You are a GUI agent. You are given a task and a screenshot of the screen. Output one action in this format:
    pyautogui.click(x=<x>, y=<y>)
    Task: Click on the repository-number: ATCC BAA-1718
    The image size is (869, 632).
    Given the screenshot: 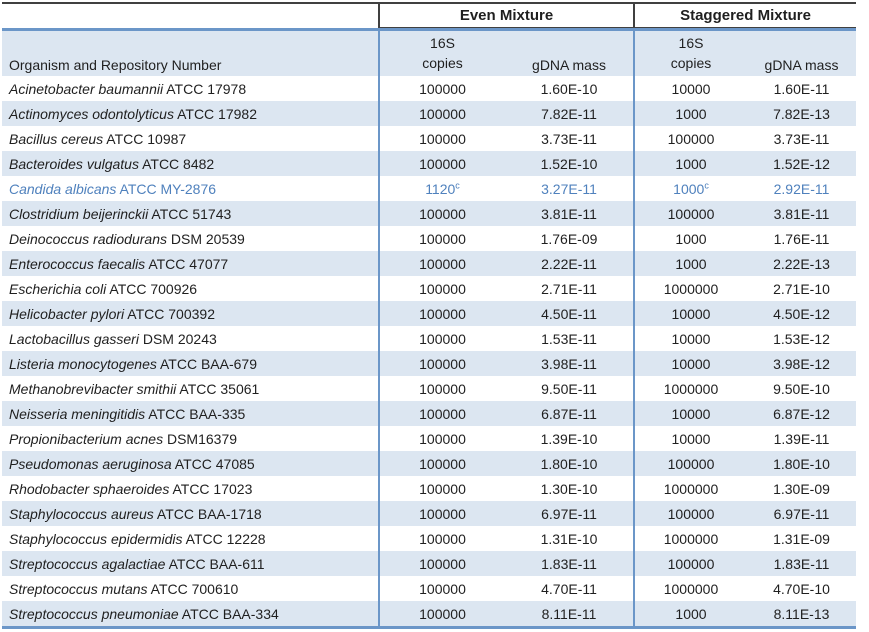 What is the action you would take?
    pyautogui.click(x=209, y=513)
    